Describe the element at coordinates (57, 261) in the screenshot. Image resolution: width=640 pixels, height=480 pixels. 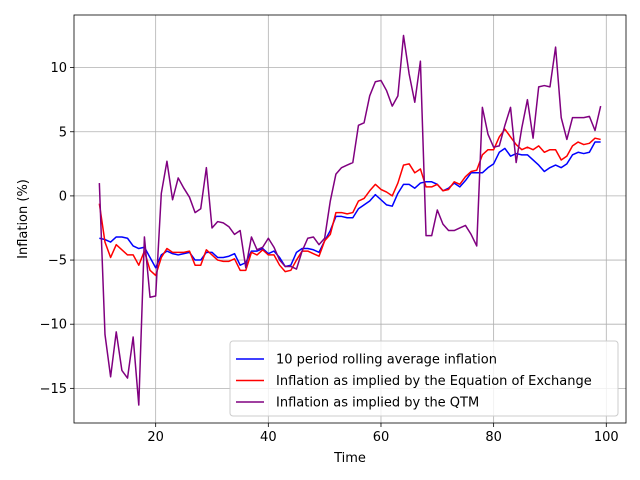
I see `y-tick-label: −5` at that location.